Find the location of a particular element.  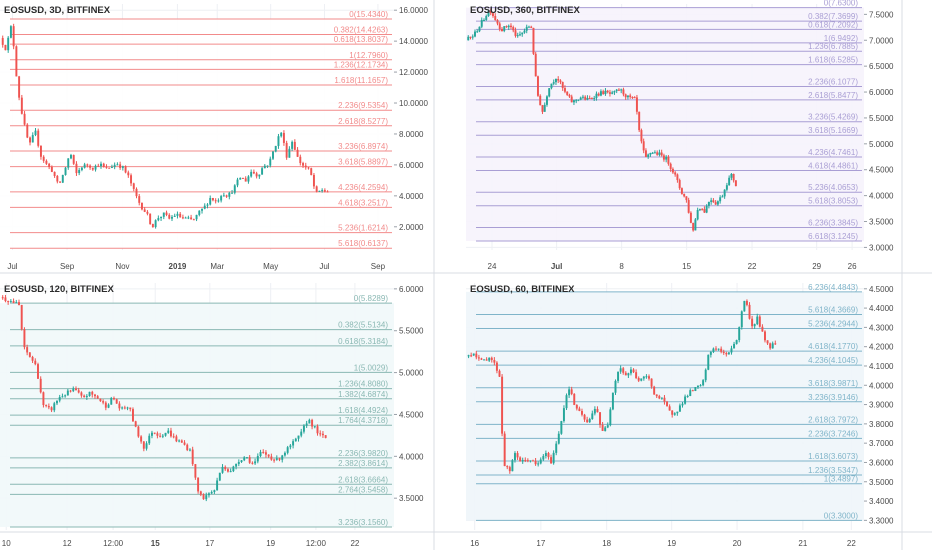

fib-level-label: 6.618(3.1245) is located at coordinates (833, 236).